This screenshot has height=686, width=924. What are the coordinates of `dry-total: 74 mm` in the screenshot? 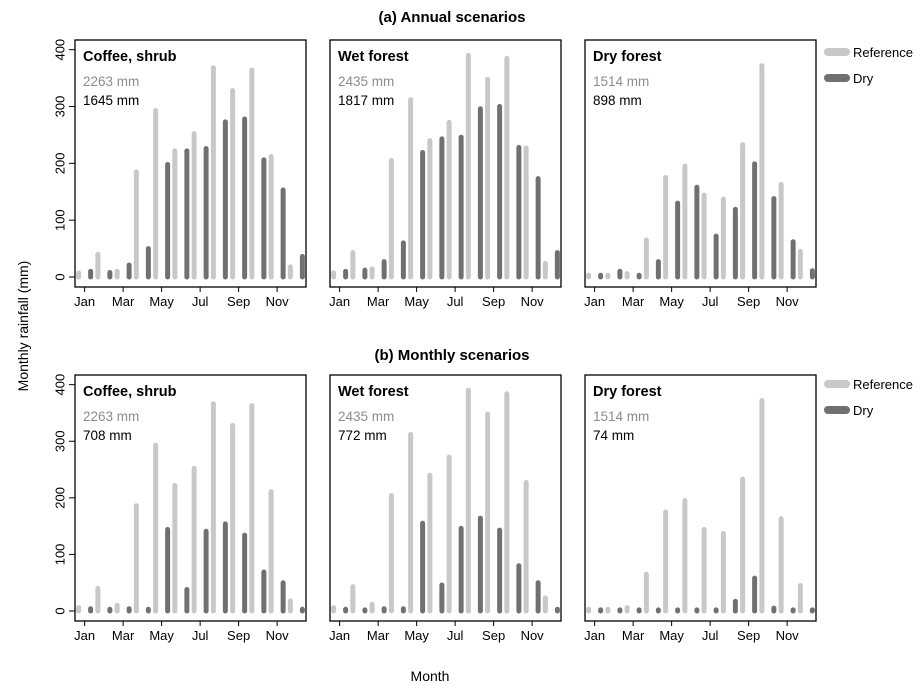 It's located at (613, 435).